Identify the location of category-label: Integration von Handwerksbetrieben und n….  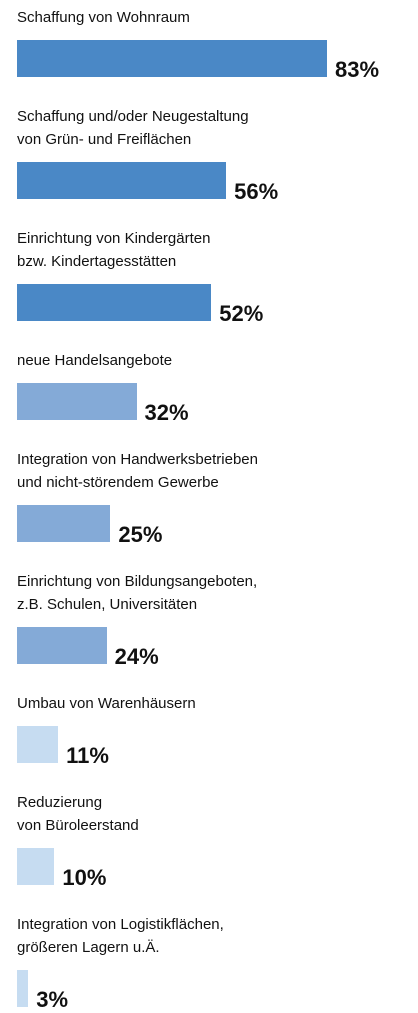
(137, 471).